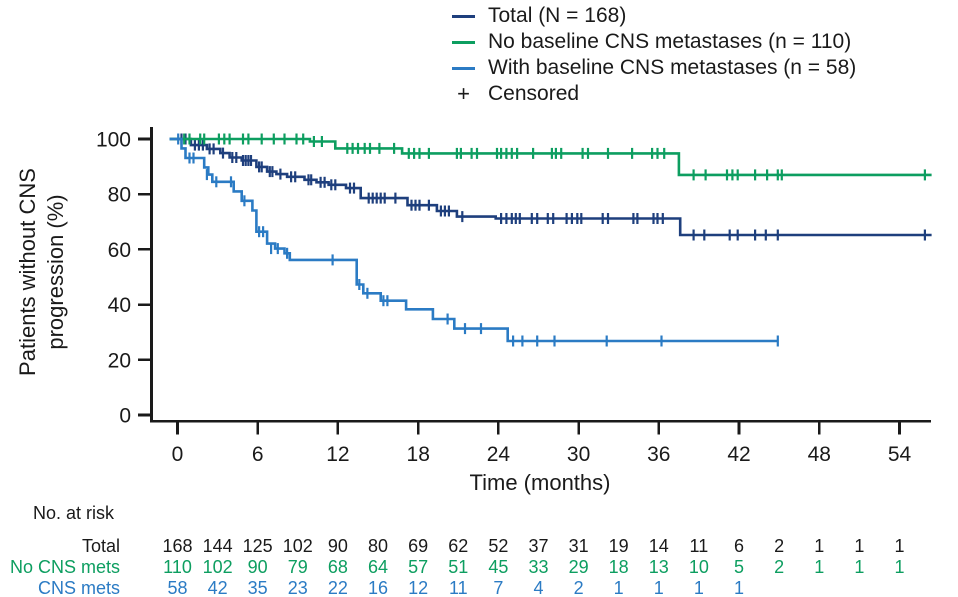 This screenshot has width=958, height=597. I want to click on at-risk-value: 42, so click(217, 587).